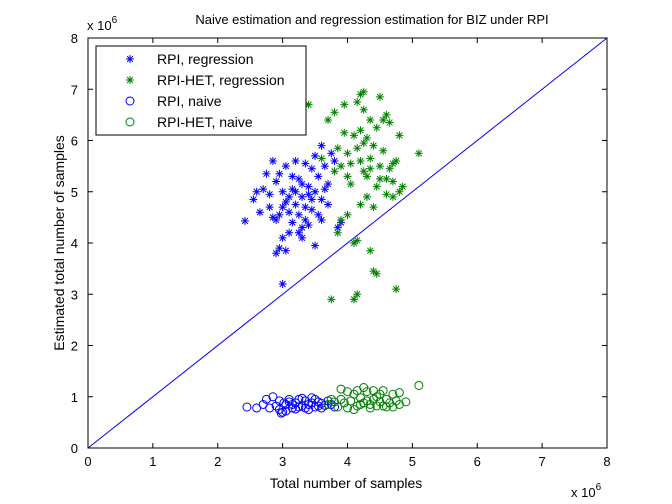 The height and width of the screenshot is (504, 672). What do you see at coordinates (59, 243) in the screenshot?
I see `y-axis-label: Estimated total number of samples` at bounding box center [59, 243].